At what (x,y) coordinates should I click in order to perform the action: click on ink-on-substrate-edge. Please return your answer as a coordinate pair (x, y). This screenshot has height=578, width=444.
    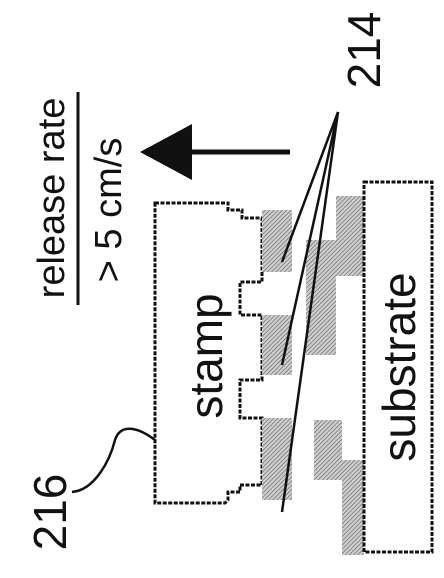
    Looking at the image, I should click on (353, 507).